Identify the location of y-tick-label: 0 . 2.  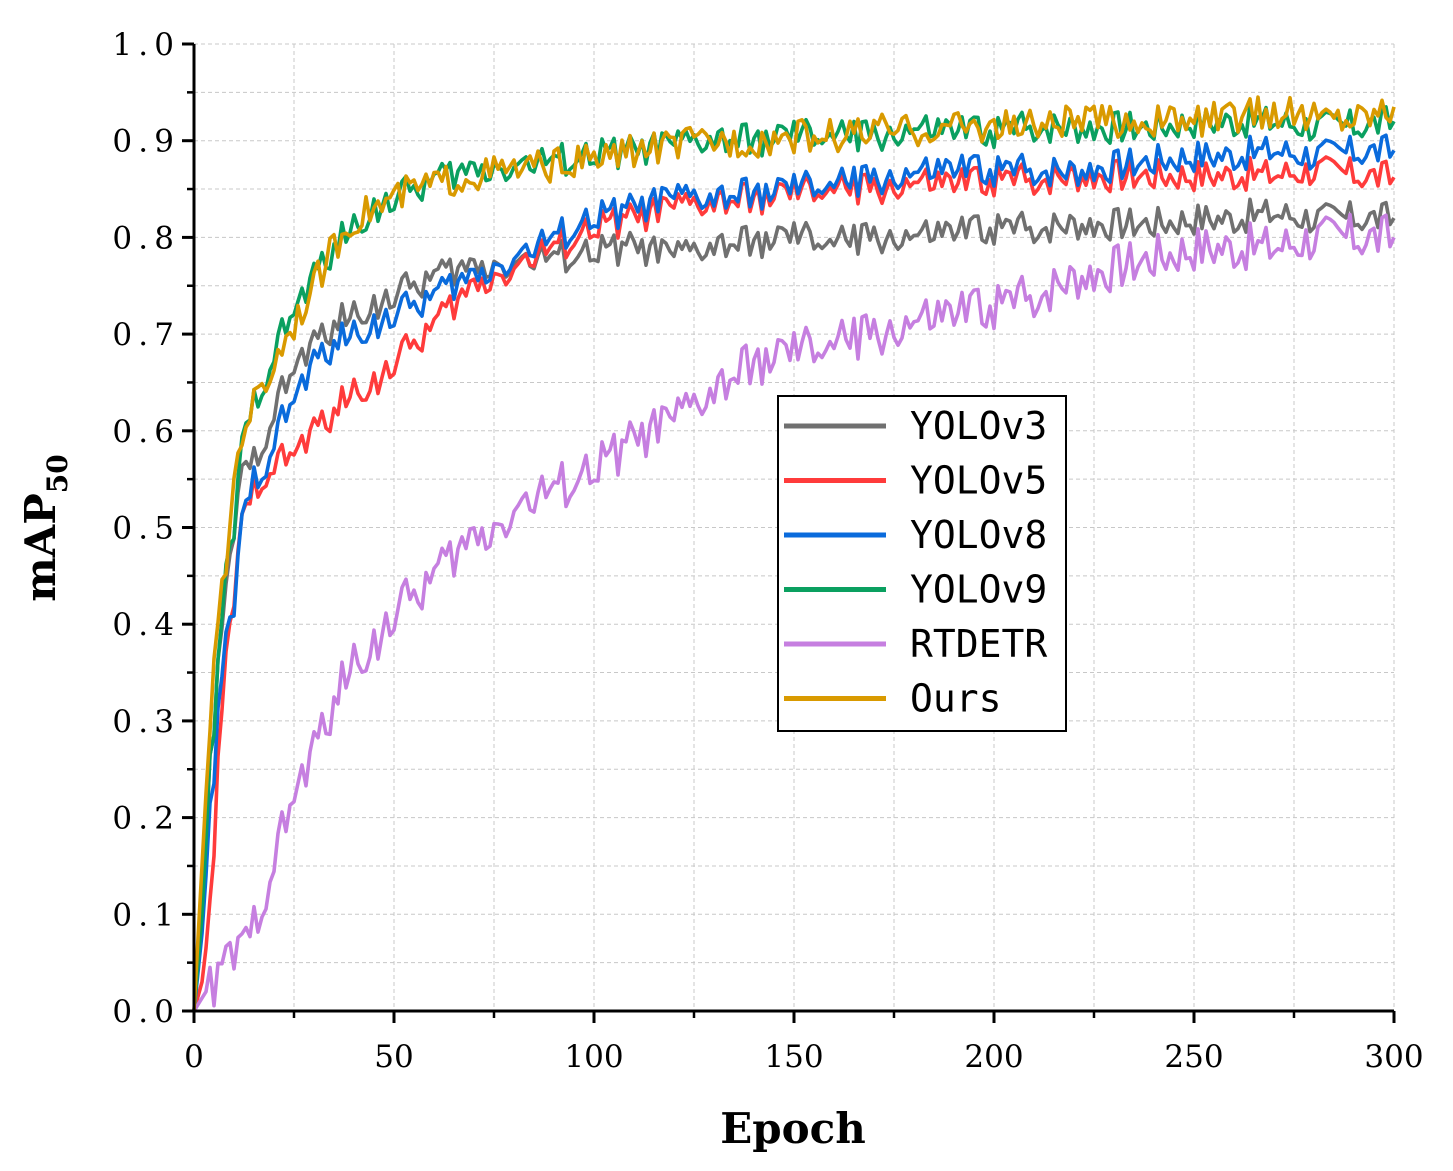
(143, 819).